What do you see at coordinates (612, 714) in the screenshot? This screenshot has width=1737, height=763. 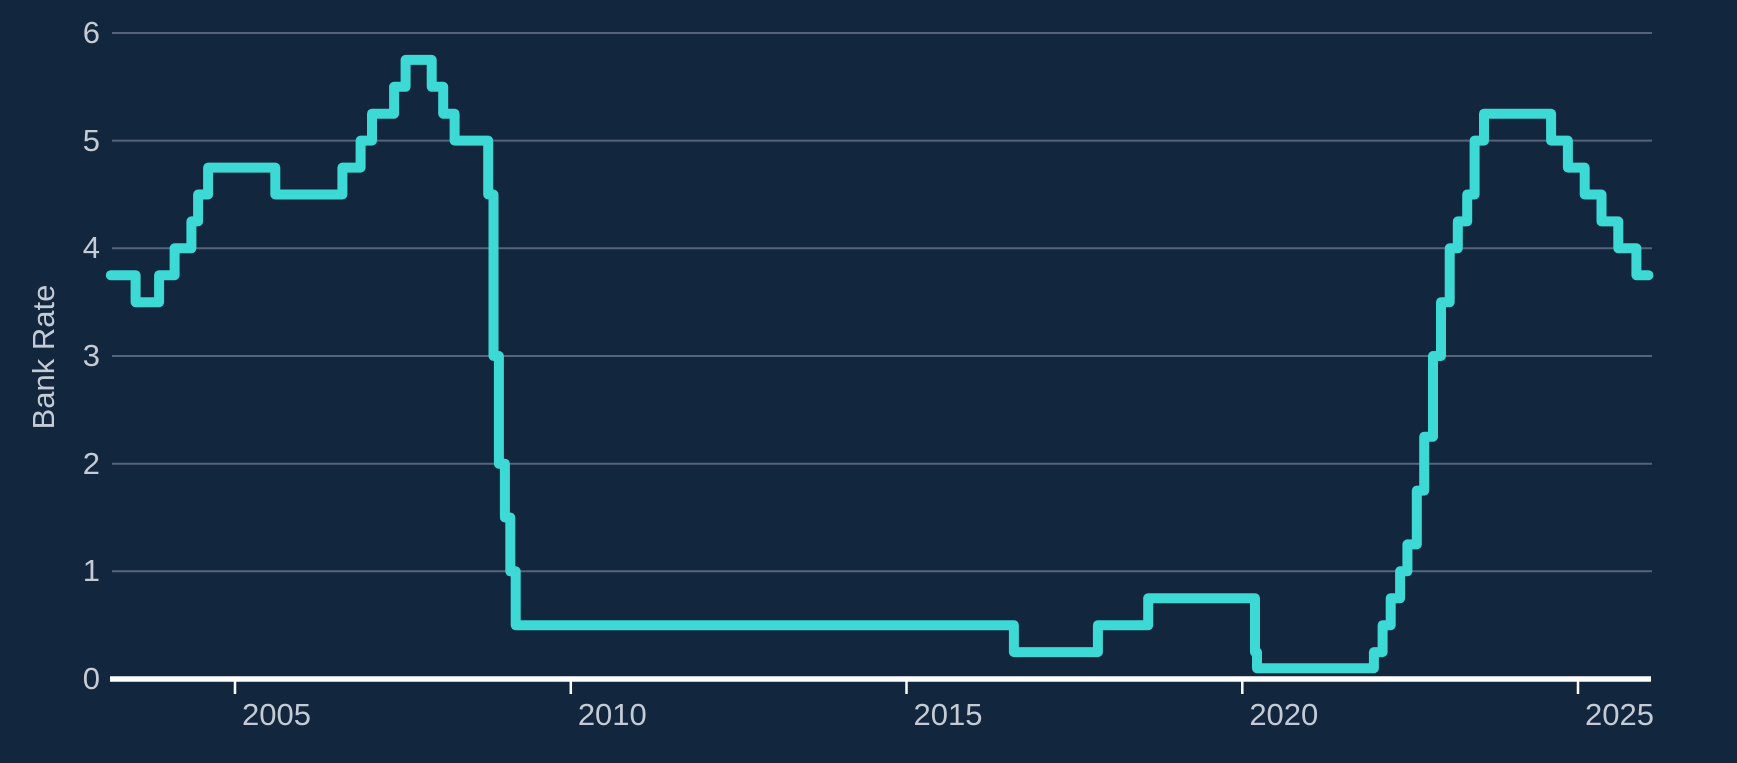 I see `x-tick-label-2010: 2010` at bounding box center [612, 714].